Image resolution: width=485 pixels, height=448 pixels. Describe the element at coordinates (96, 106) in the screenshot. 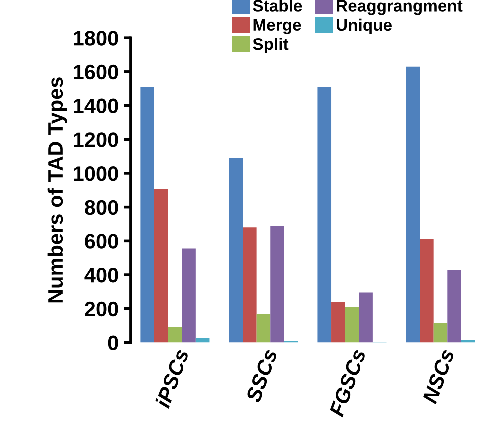

I see `y-tick-label: 1400` at that location.